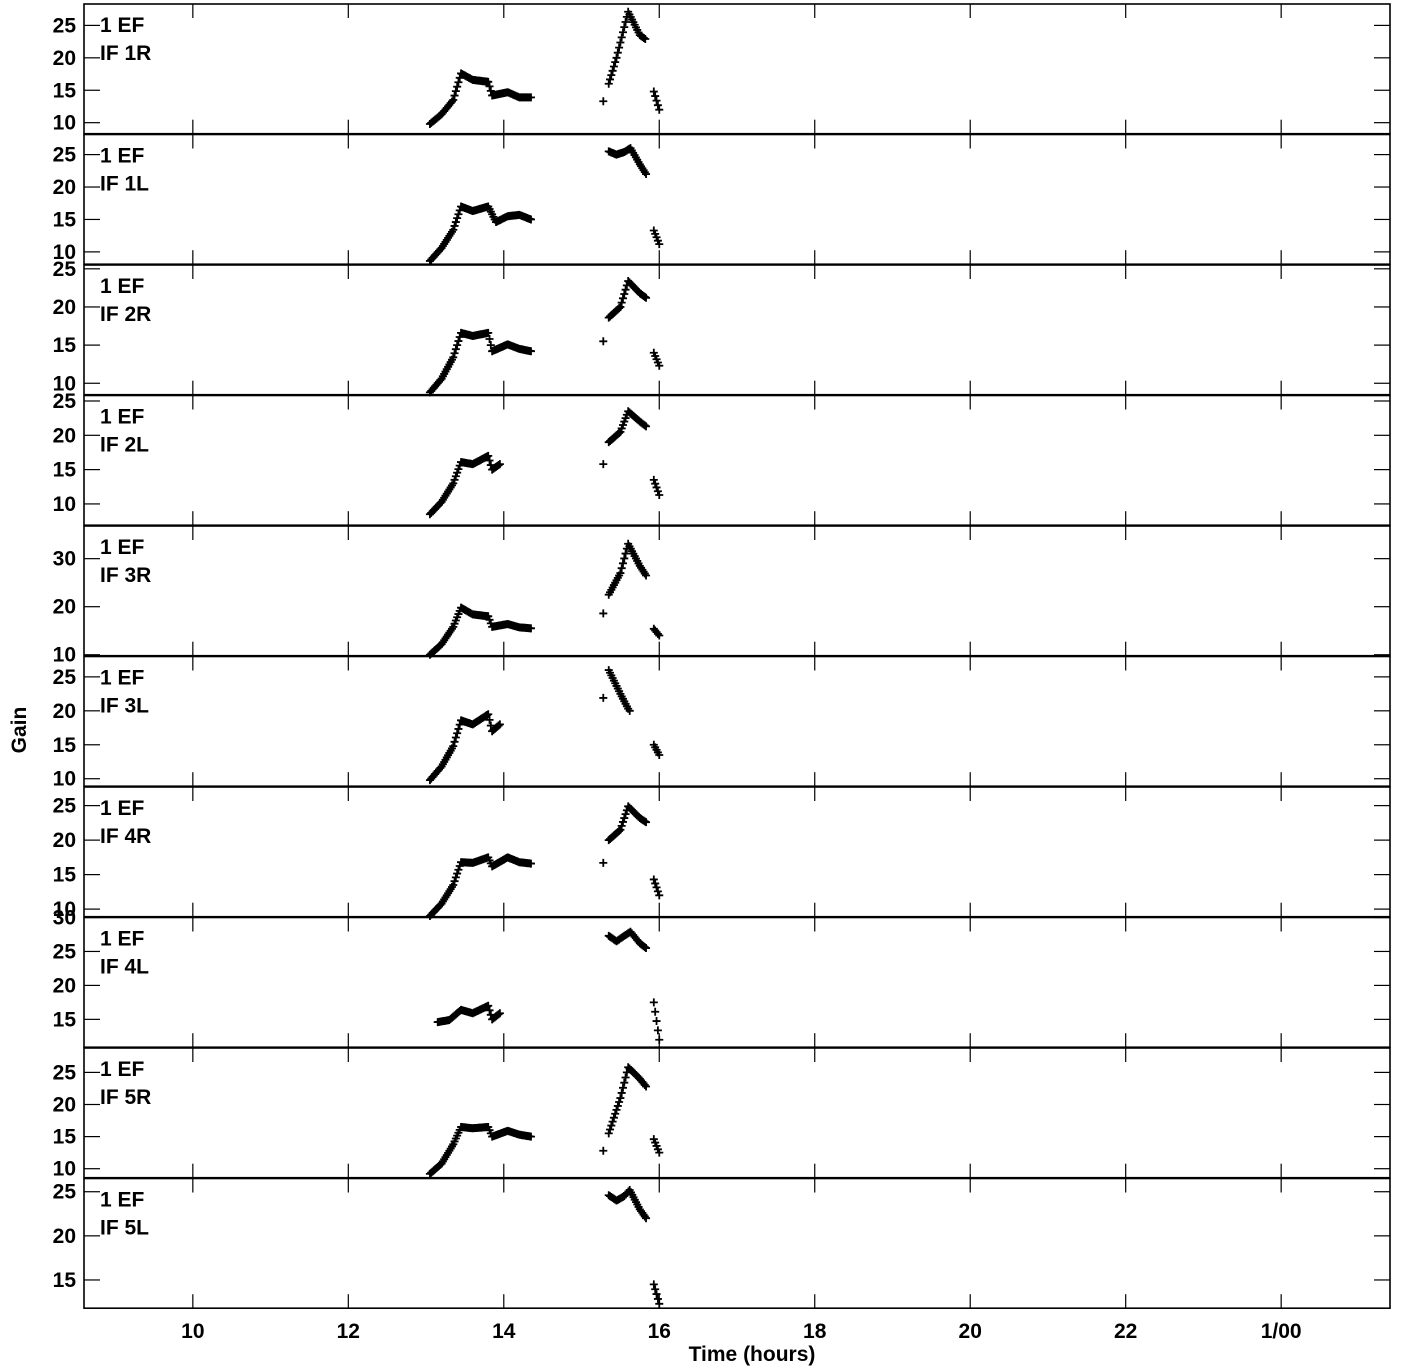  What do you see at coordinates (124, 184) in the screenshot?
I see `panel-label-if: IF 1L` at bounding box center [124, 184].